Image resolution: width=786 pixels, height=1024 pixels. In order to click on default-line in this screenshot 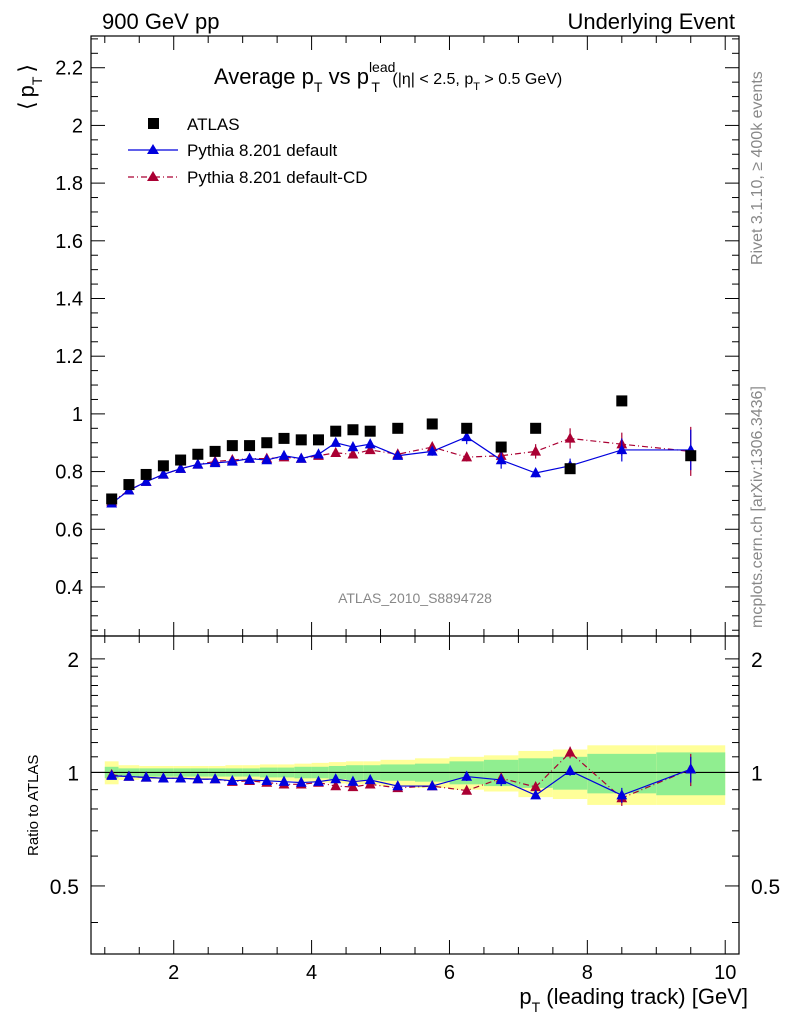, I will do `click(401, 470)`.